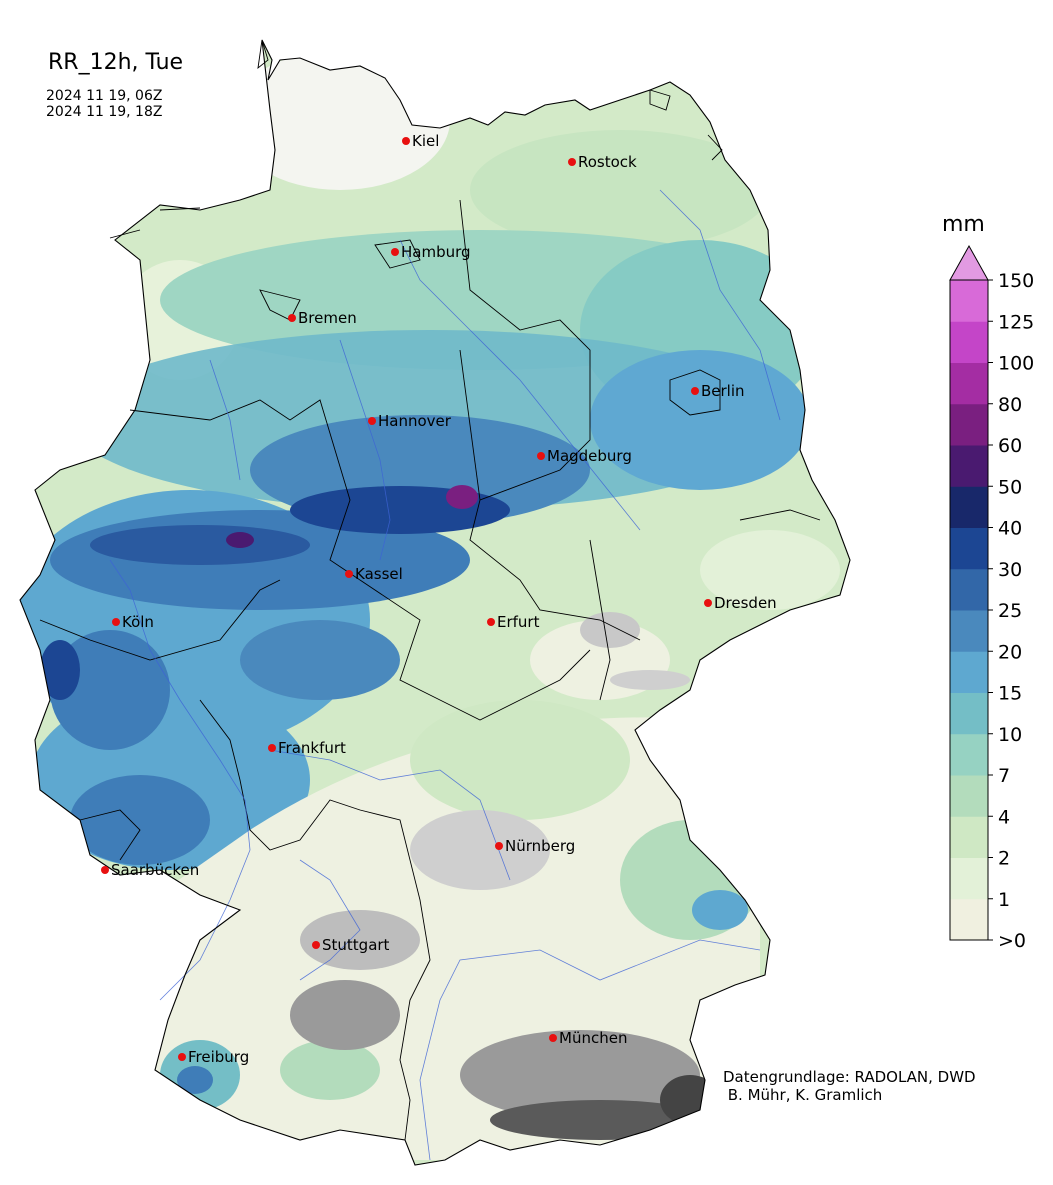 The width and height of the screenshot is (1053, 1185). What do you see at coordinates (1010, 487) in the screenshot?
I see `colorbar-tick-label: 50` at bounding box center [1010, 487].